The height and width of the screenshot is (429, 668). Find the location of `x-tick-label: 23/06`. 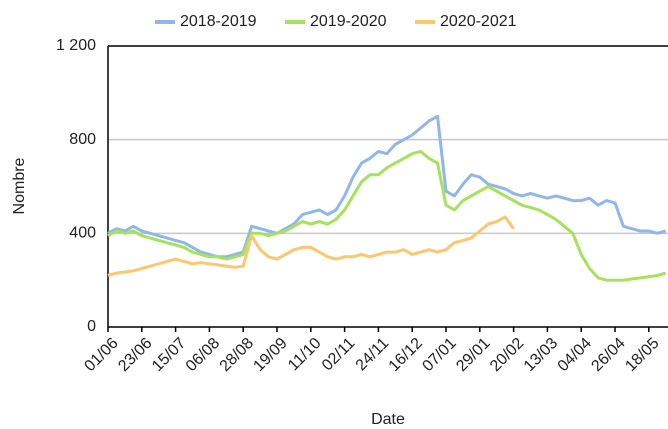

x-tick-label: 23/06 is located at coordinates (135, 355).